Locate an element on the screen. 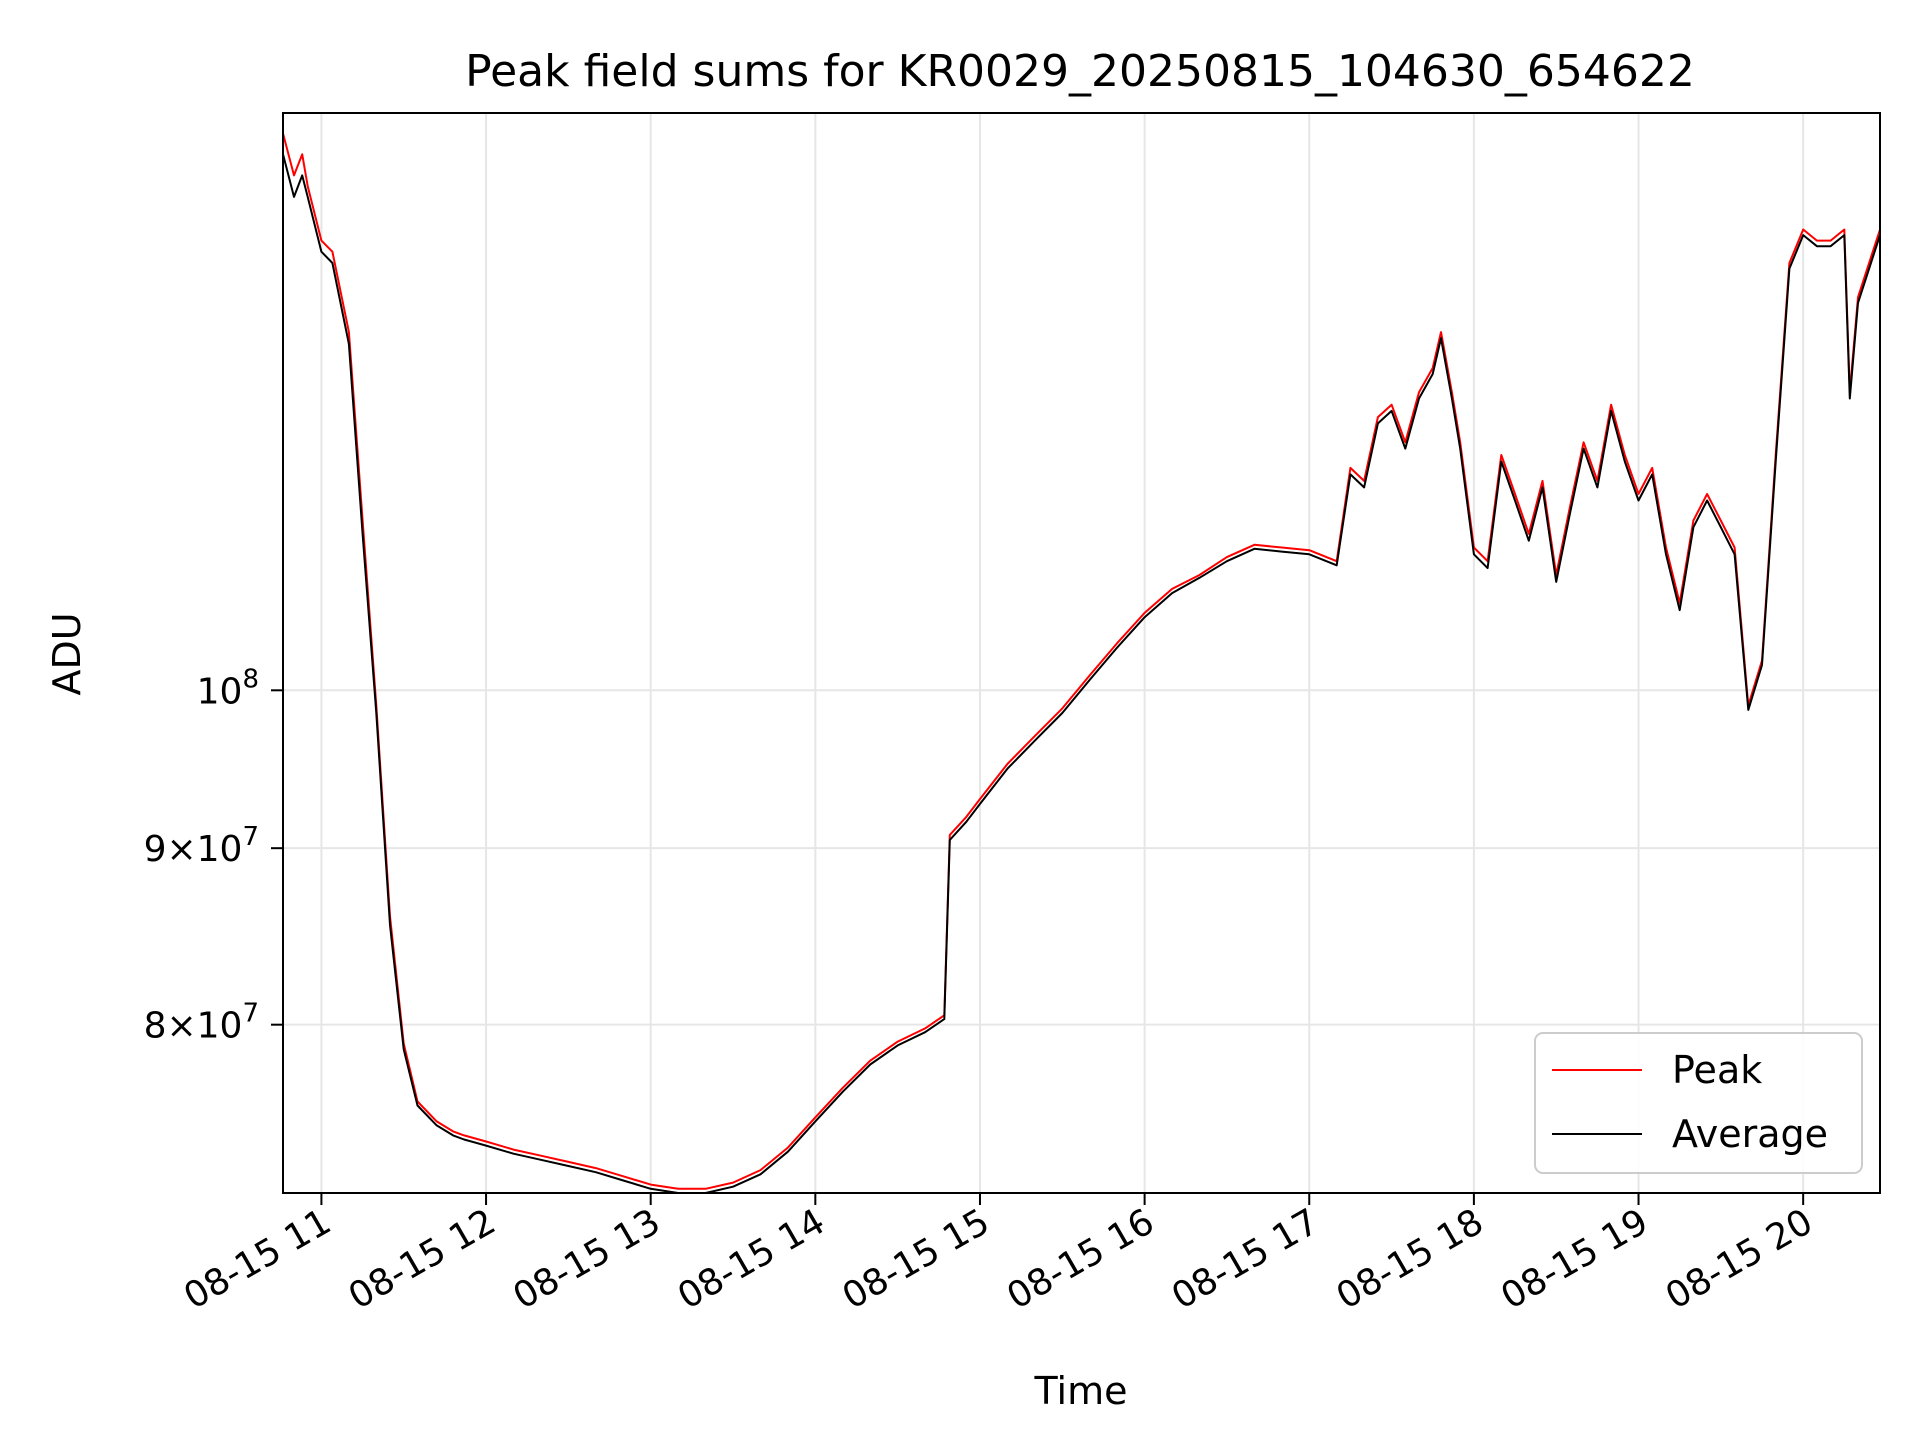  legend-box is located at coordinates (1698, 1103).